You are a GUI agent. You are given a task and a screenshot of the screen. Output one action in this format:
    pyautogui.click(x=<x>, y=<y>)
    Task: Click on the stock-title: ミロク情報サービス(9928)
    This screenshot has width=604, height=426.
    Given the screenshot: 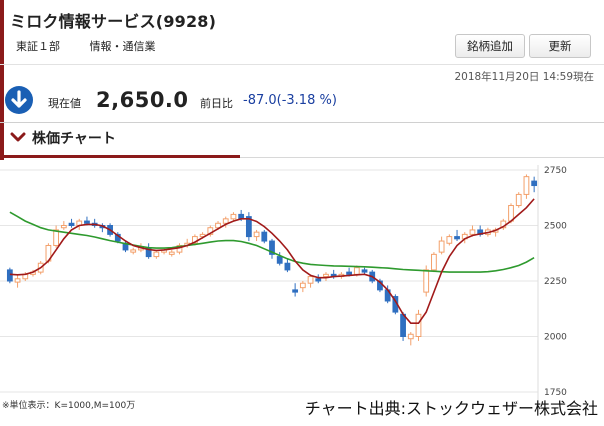 What is the action you would take?
    pyautogui.click(x=113, y=21)
    